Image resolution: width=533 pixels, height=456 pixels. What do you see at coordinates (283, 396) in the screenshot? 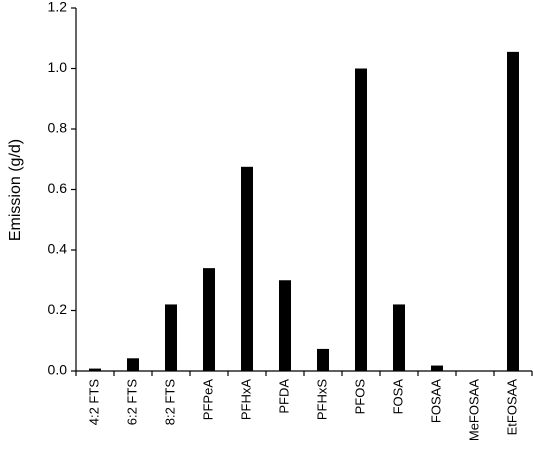
I see `x-tick-label: PFDA` at bounding box center [283, 396].